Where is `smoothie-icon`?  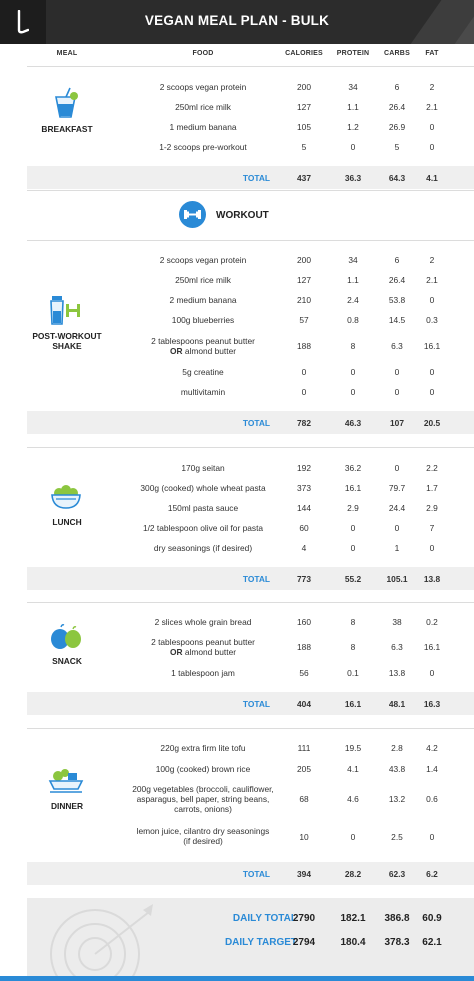
smoothie-icon is located at coordinates (66, 102).